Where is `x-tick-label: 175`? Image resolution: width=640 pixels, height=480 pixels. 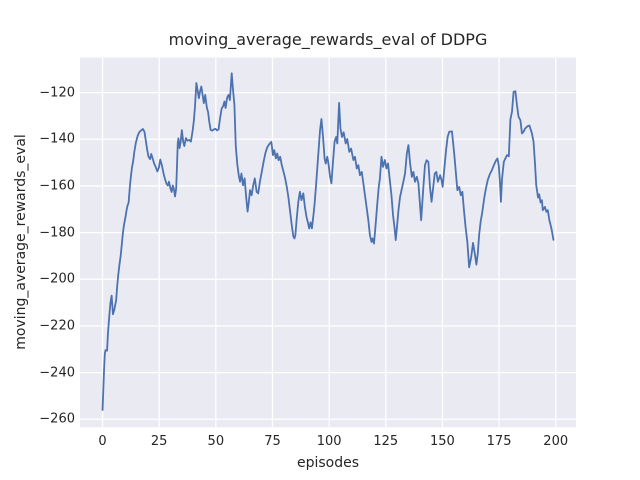
x-tick-label: 175 is located at coordinates (499, 442).